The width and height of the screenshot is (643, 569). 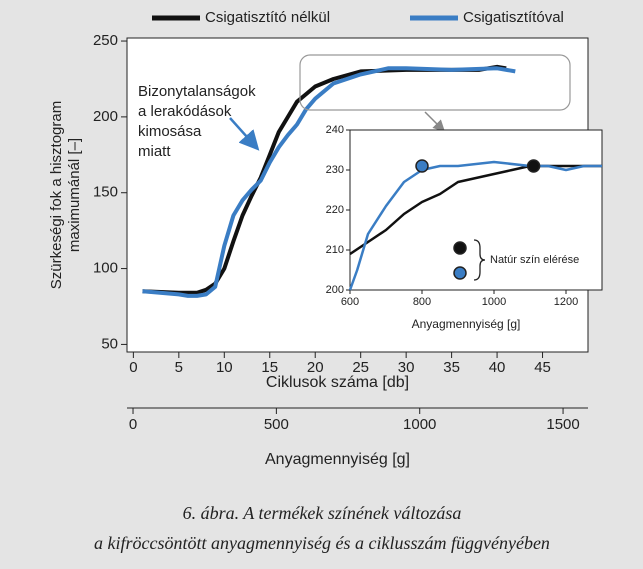 I want to click on x2-axis-label: Anyagmennyiség [g], so click(x=337, y=459).